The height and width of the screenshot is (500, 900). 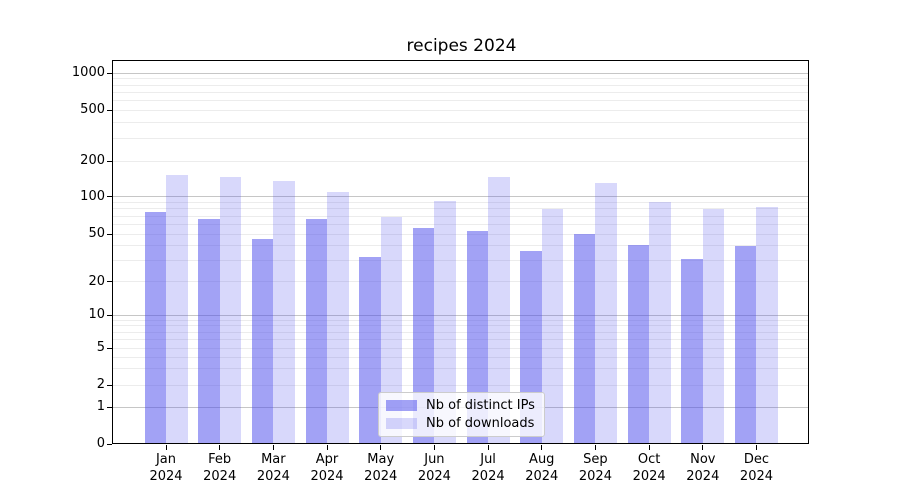 What do you see at coordinates (381, 459) in the screenshot?
I see `x-tick-month: May` at bounding box center [381, 459].